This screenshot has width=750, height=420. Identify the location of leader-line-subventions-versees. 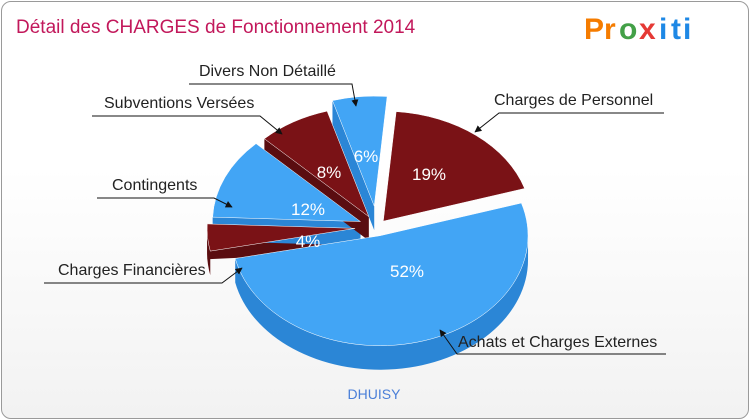
(187, 125).